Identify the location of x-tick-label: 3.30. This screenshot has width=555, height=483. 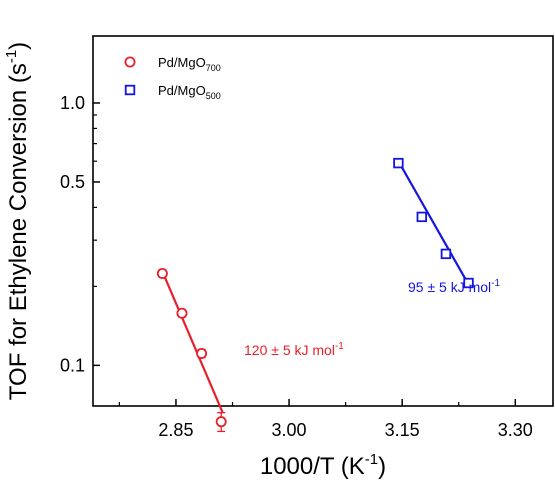
(515, 430).